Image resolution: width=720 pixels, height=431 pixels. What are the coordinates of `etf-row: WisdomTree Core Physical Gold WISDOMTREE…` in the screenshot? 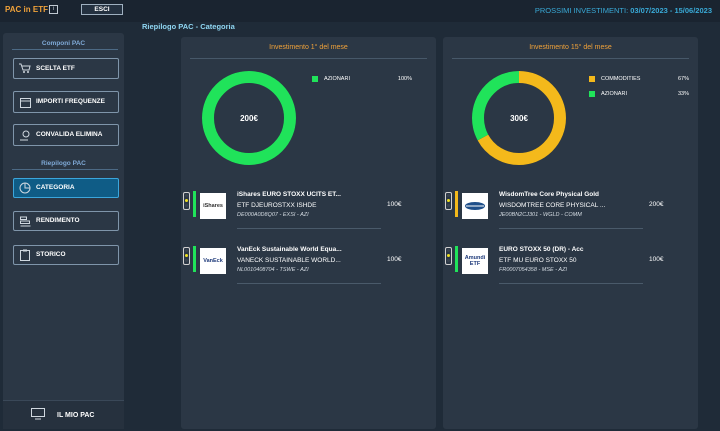 It's located at (570, 211).